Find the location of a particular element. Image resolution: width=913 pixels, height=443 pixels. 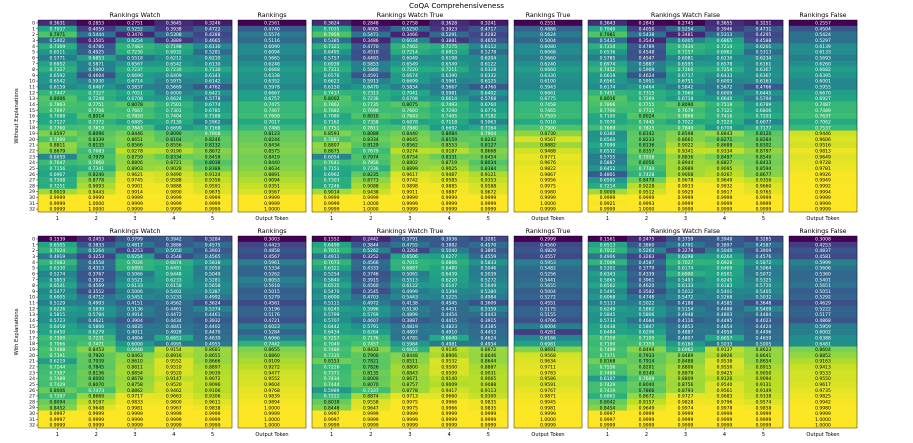

cell-value-label: 0.6651 is located at coordinates (174, 338).